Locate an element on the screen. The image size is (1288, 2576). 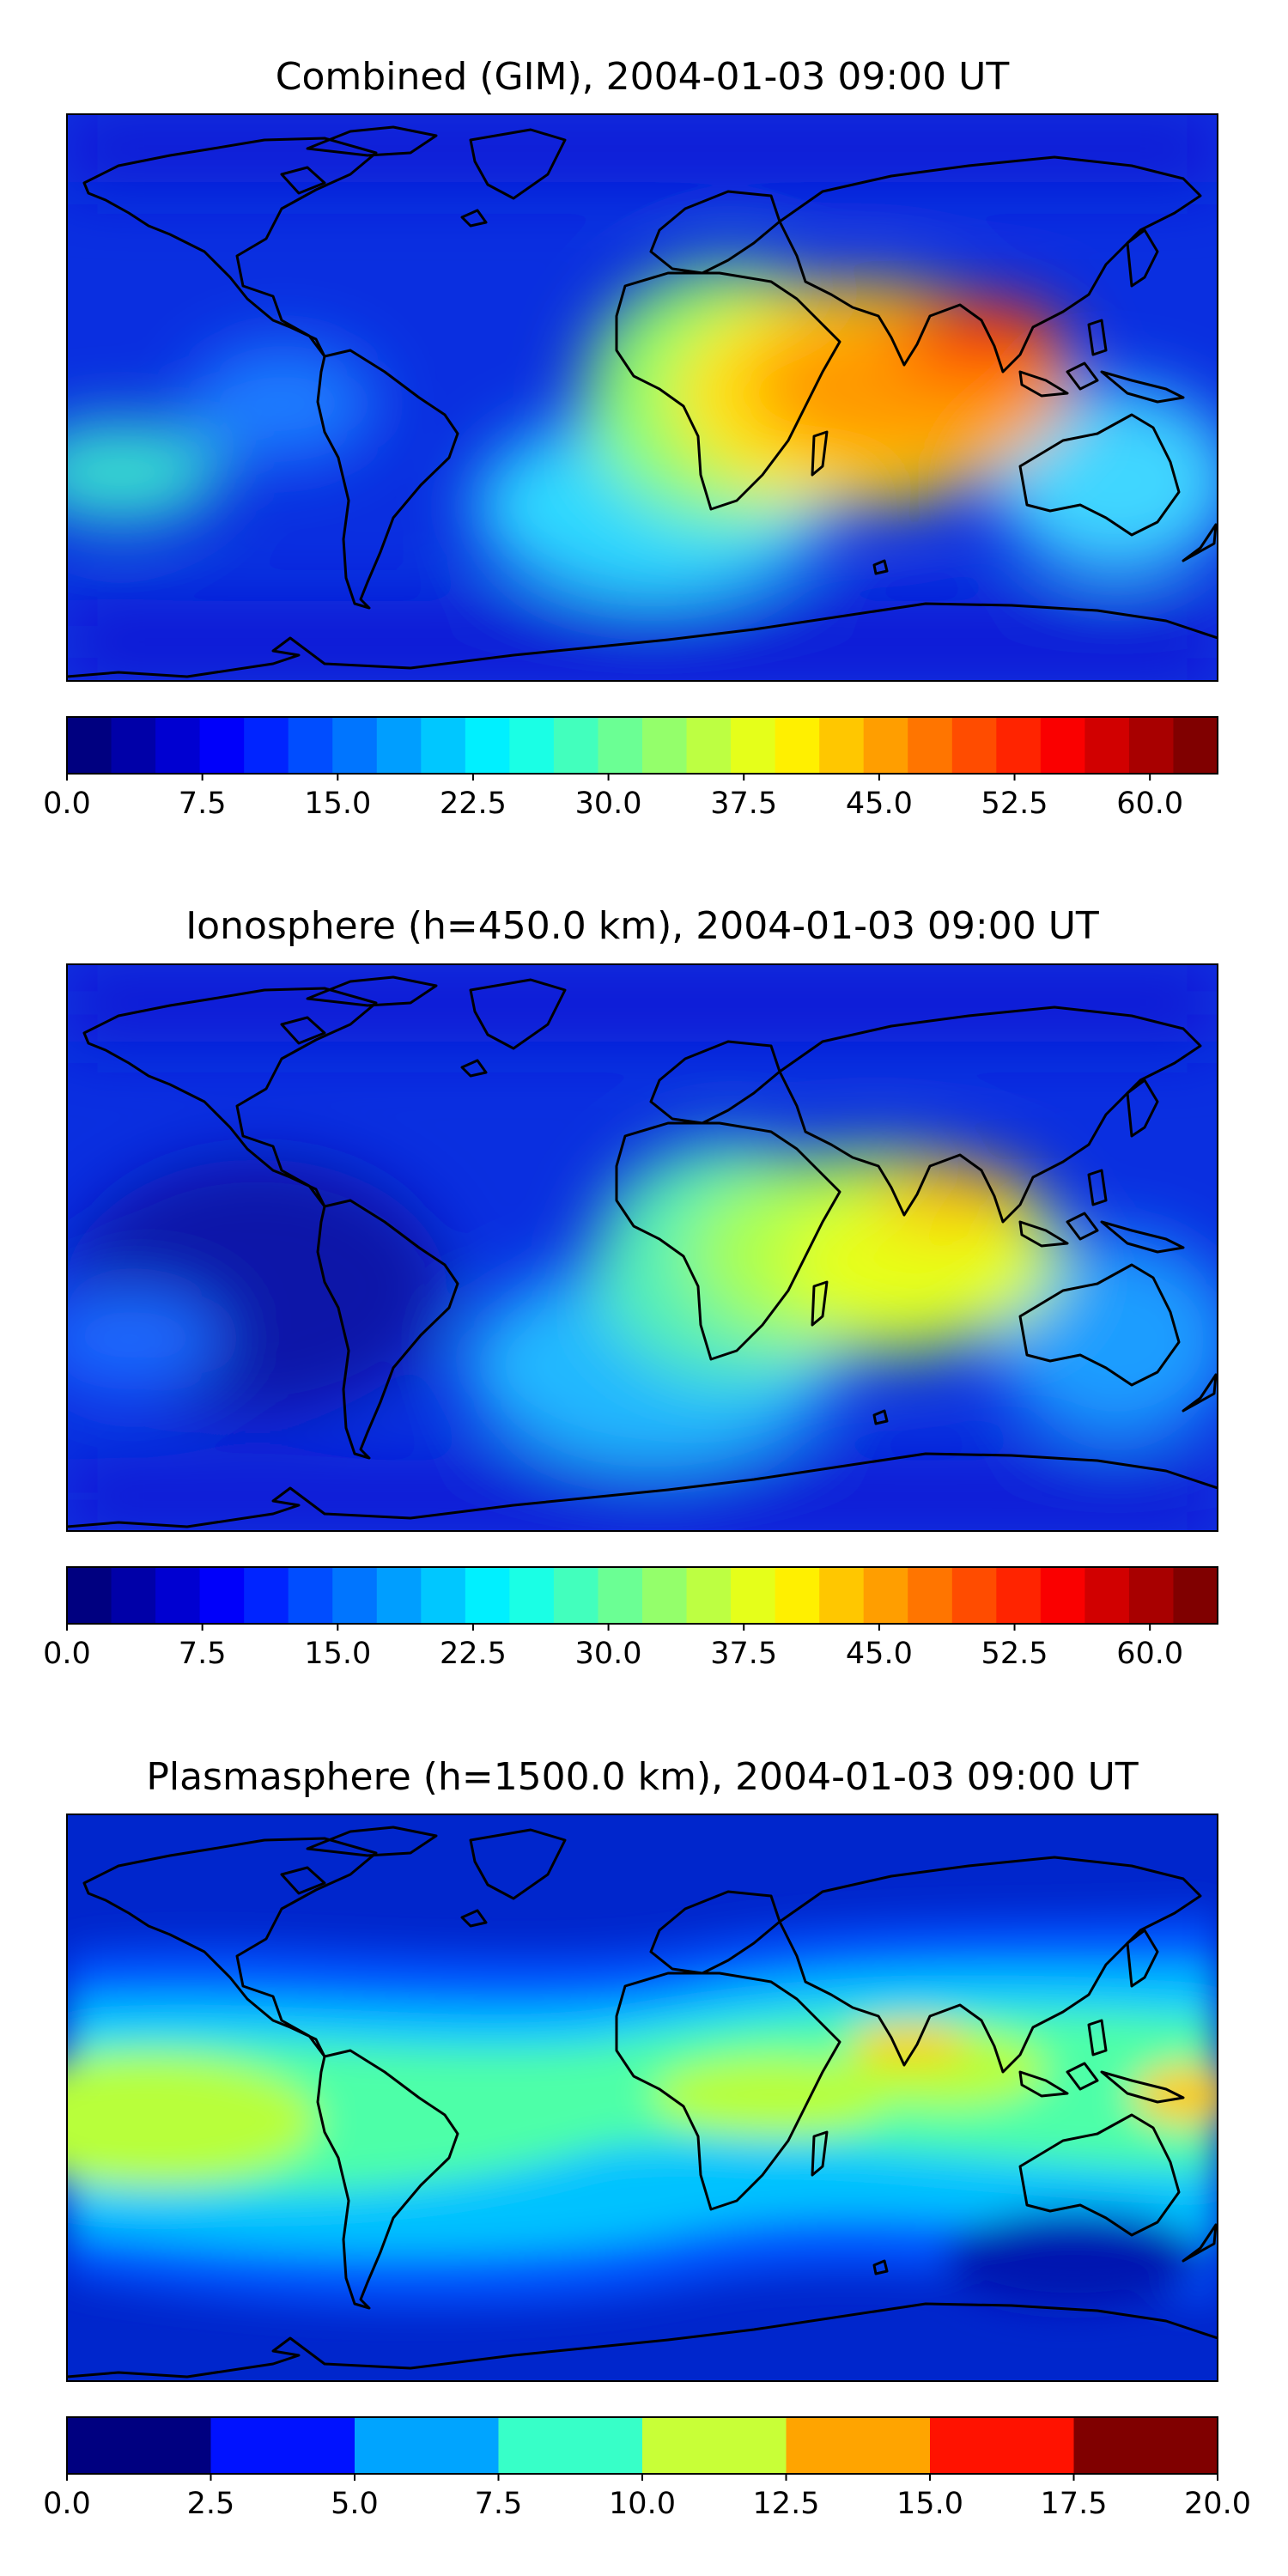
colorbar-tick-label: 37.5 is located at coordinates (744, 1654).